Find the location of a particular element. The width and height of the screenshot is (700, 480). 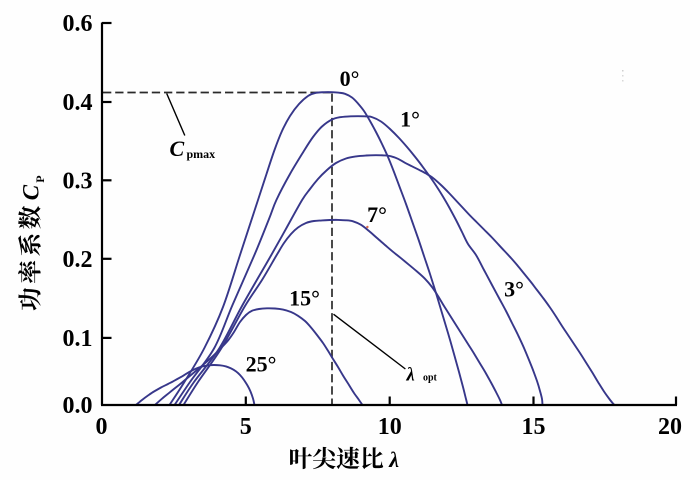

svg-text: 7° is located at coordinates (377, 214).